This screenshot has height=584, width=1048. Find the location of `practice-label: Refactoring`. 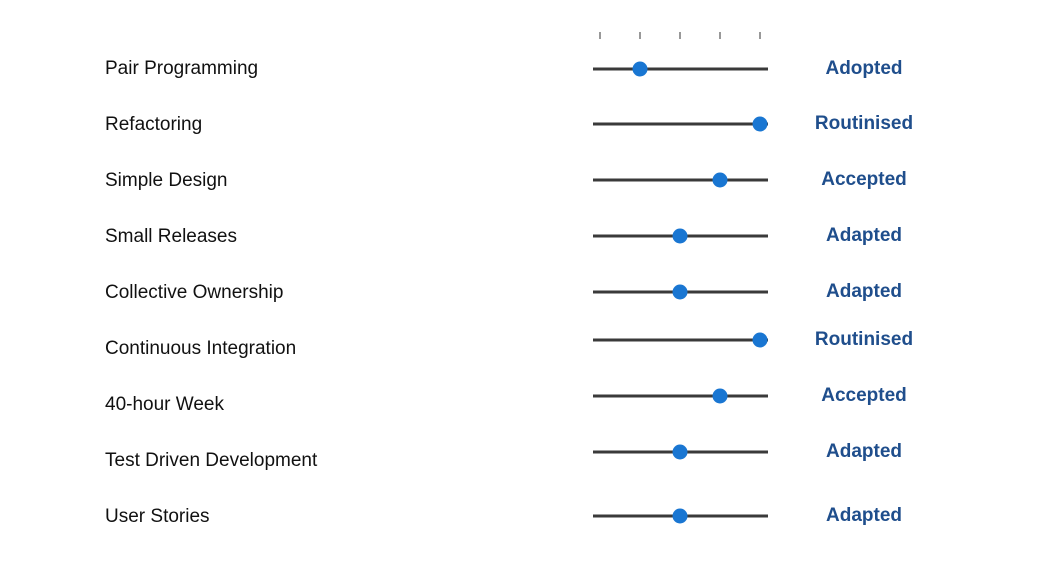

practice-label: Refactoring is located at coordinates (153, 124).